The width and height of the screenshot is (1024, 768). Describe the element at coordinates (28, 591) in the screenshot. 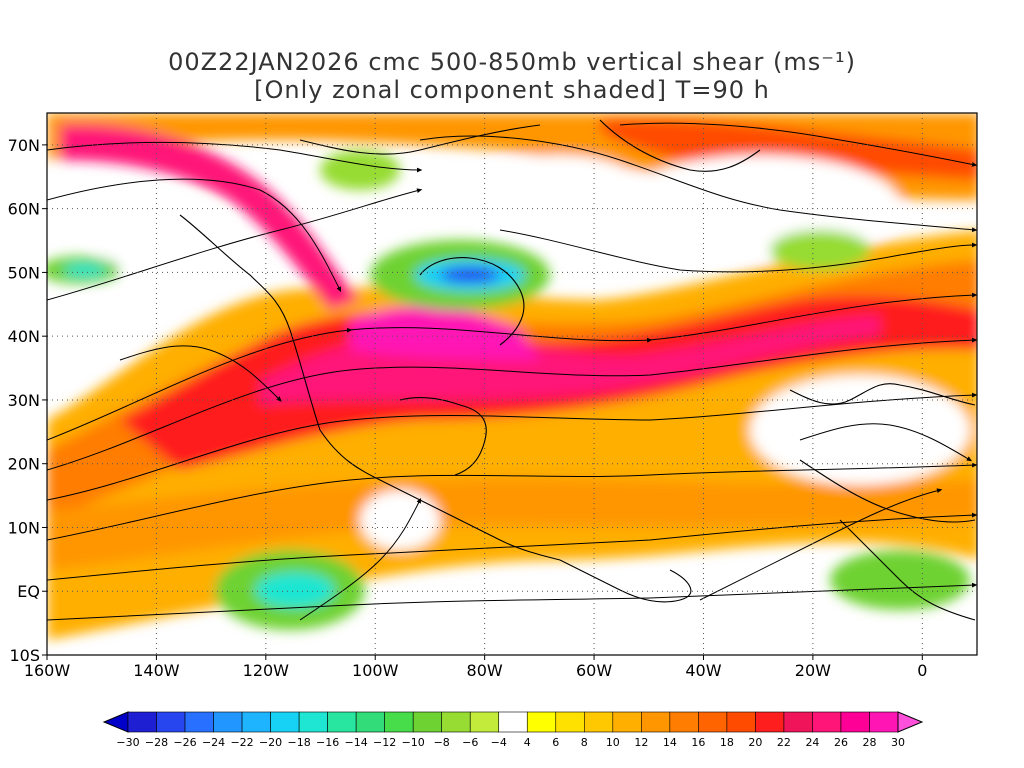

I see `lat-label: EQ` at that location.